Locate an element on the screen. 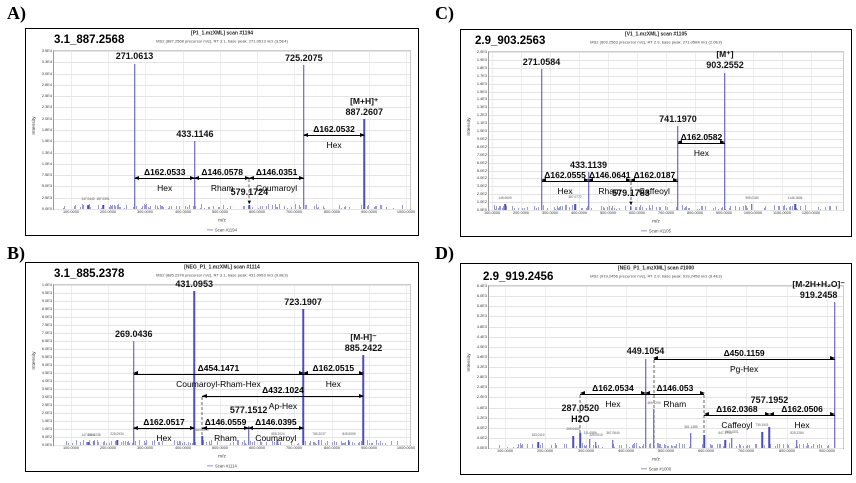  marker-peak-label: 579.1783 is located at coordinates (631, 193).